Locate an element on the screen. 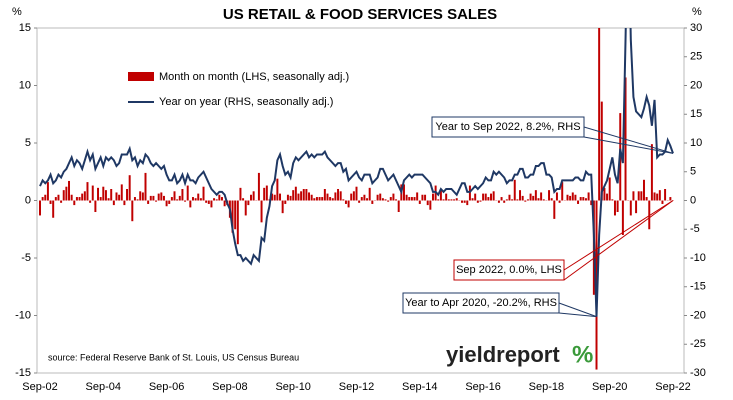 The height and width of the screenshot is (400, 733). y2-tick-label: 10 is located at coordinates (696, 143).